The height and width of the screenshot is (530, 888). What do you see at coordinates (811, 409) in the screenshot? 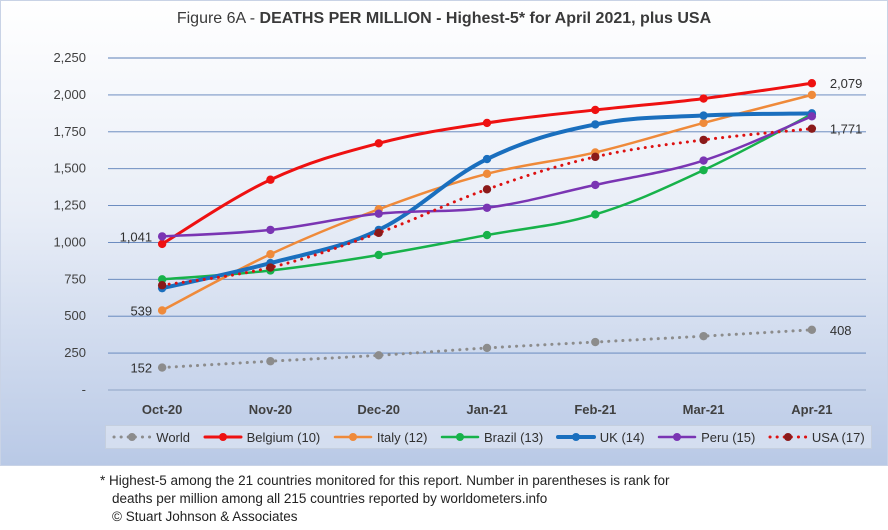
I see `x-tick-label: Apr-21` at bounding box center [811, 409].